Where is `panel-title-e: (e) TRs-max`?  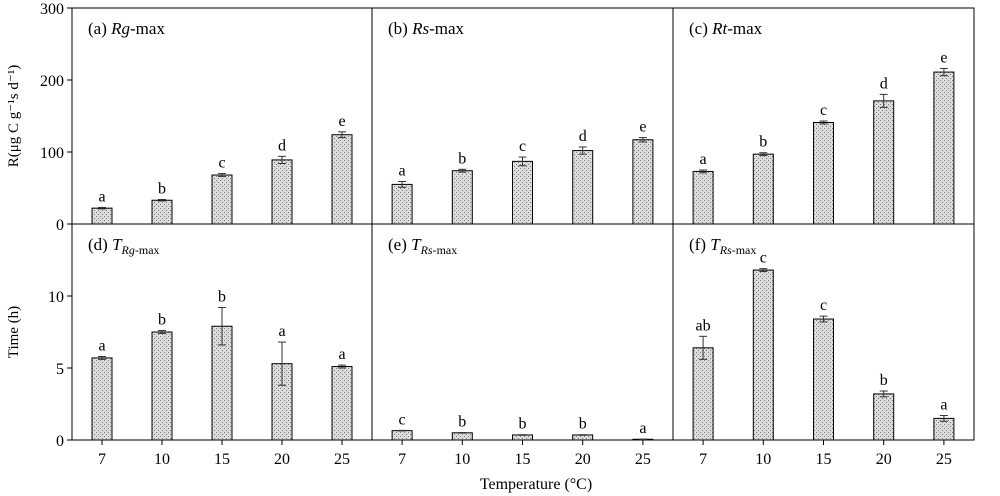 panel-title-e: (e) TRs-max is located at coordinates (422, 246).